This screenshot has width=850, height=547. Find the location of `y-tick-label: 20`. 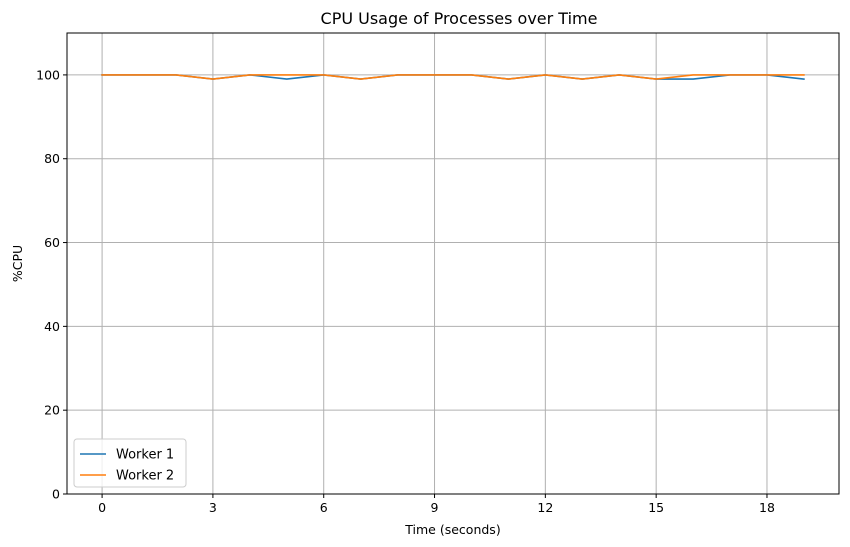

y-tick-label: 20 is located at coordinates (52, 410).